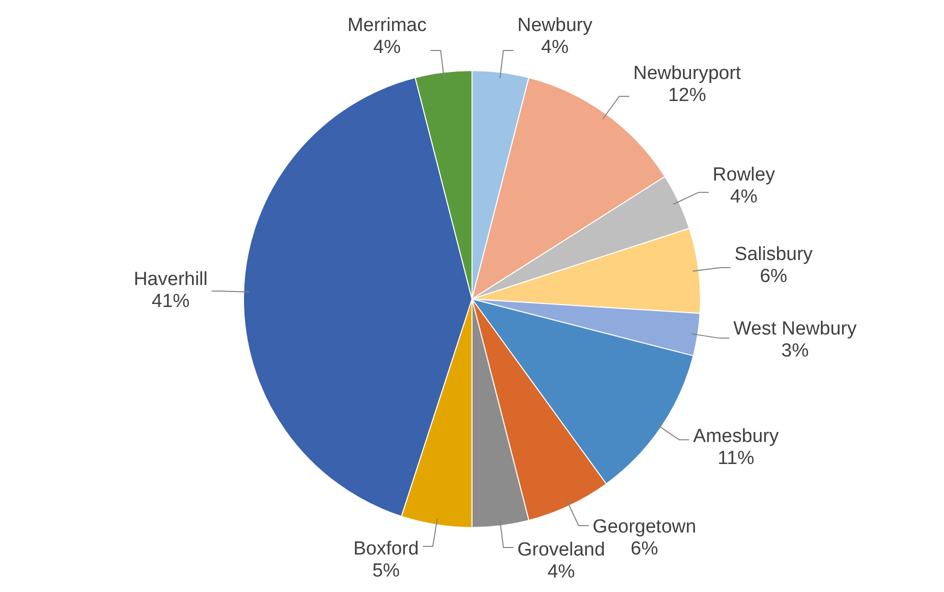  Describe the element at coordinates (774, 255) in the screenshot. I see `slice-label: Salisbury` at that location.